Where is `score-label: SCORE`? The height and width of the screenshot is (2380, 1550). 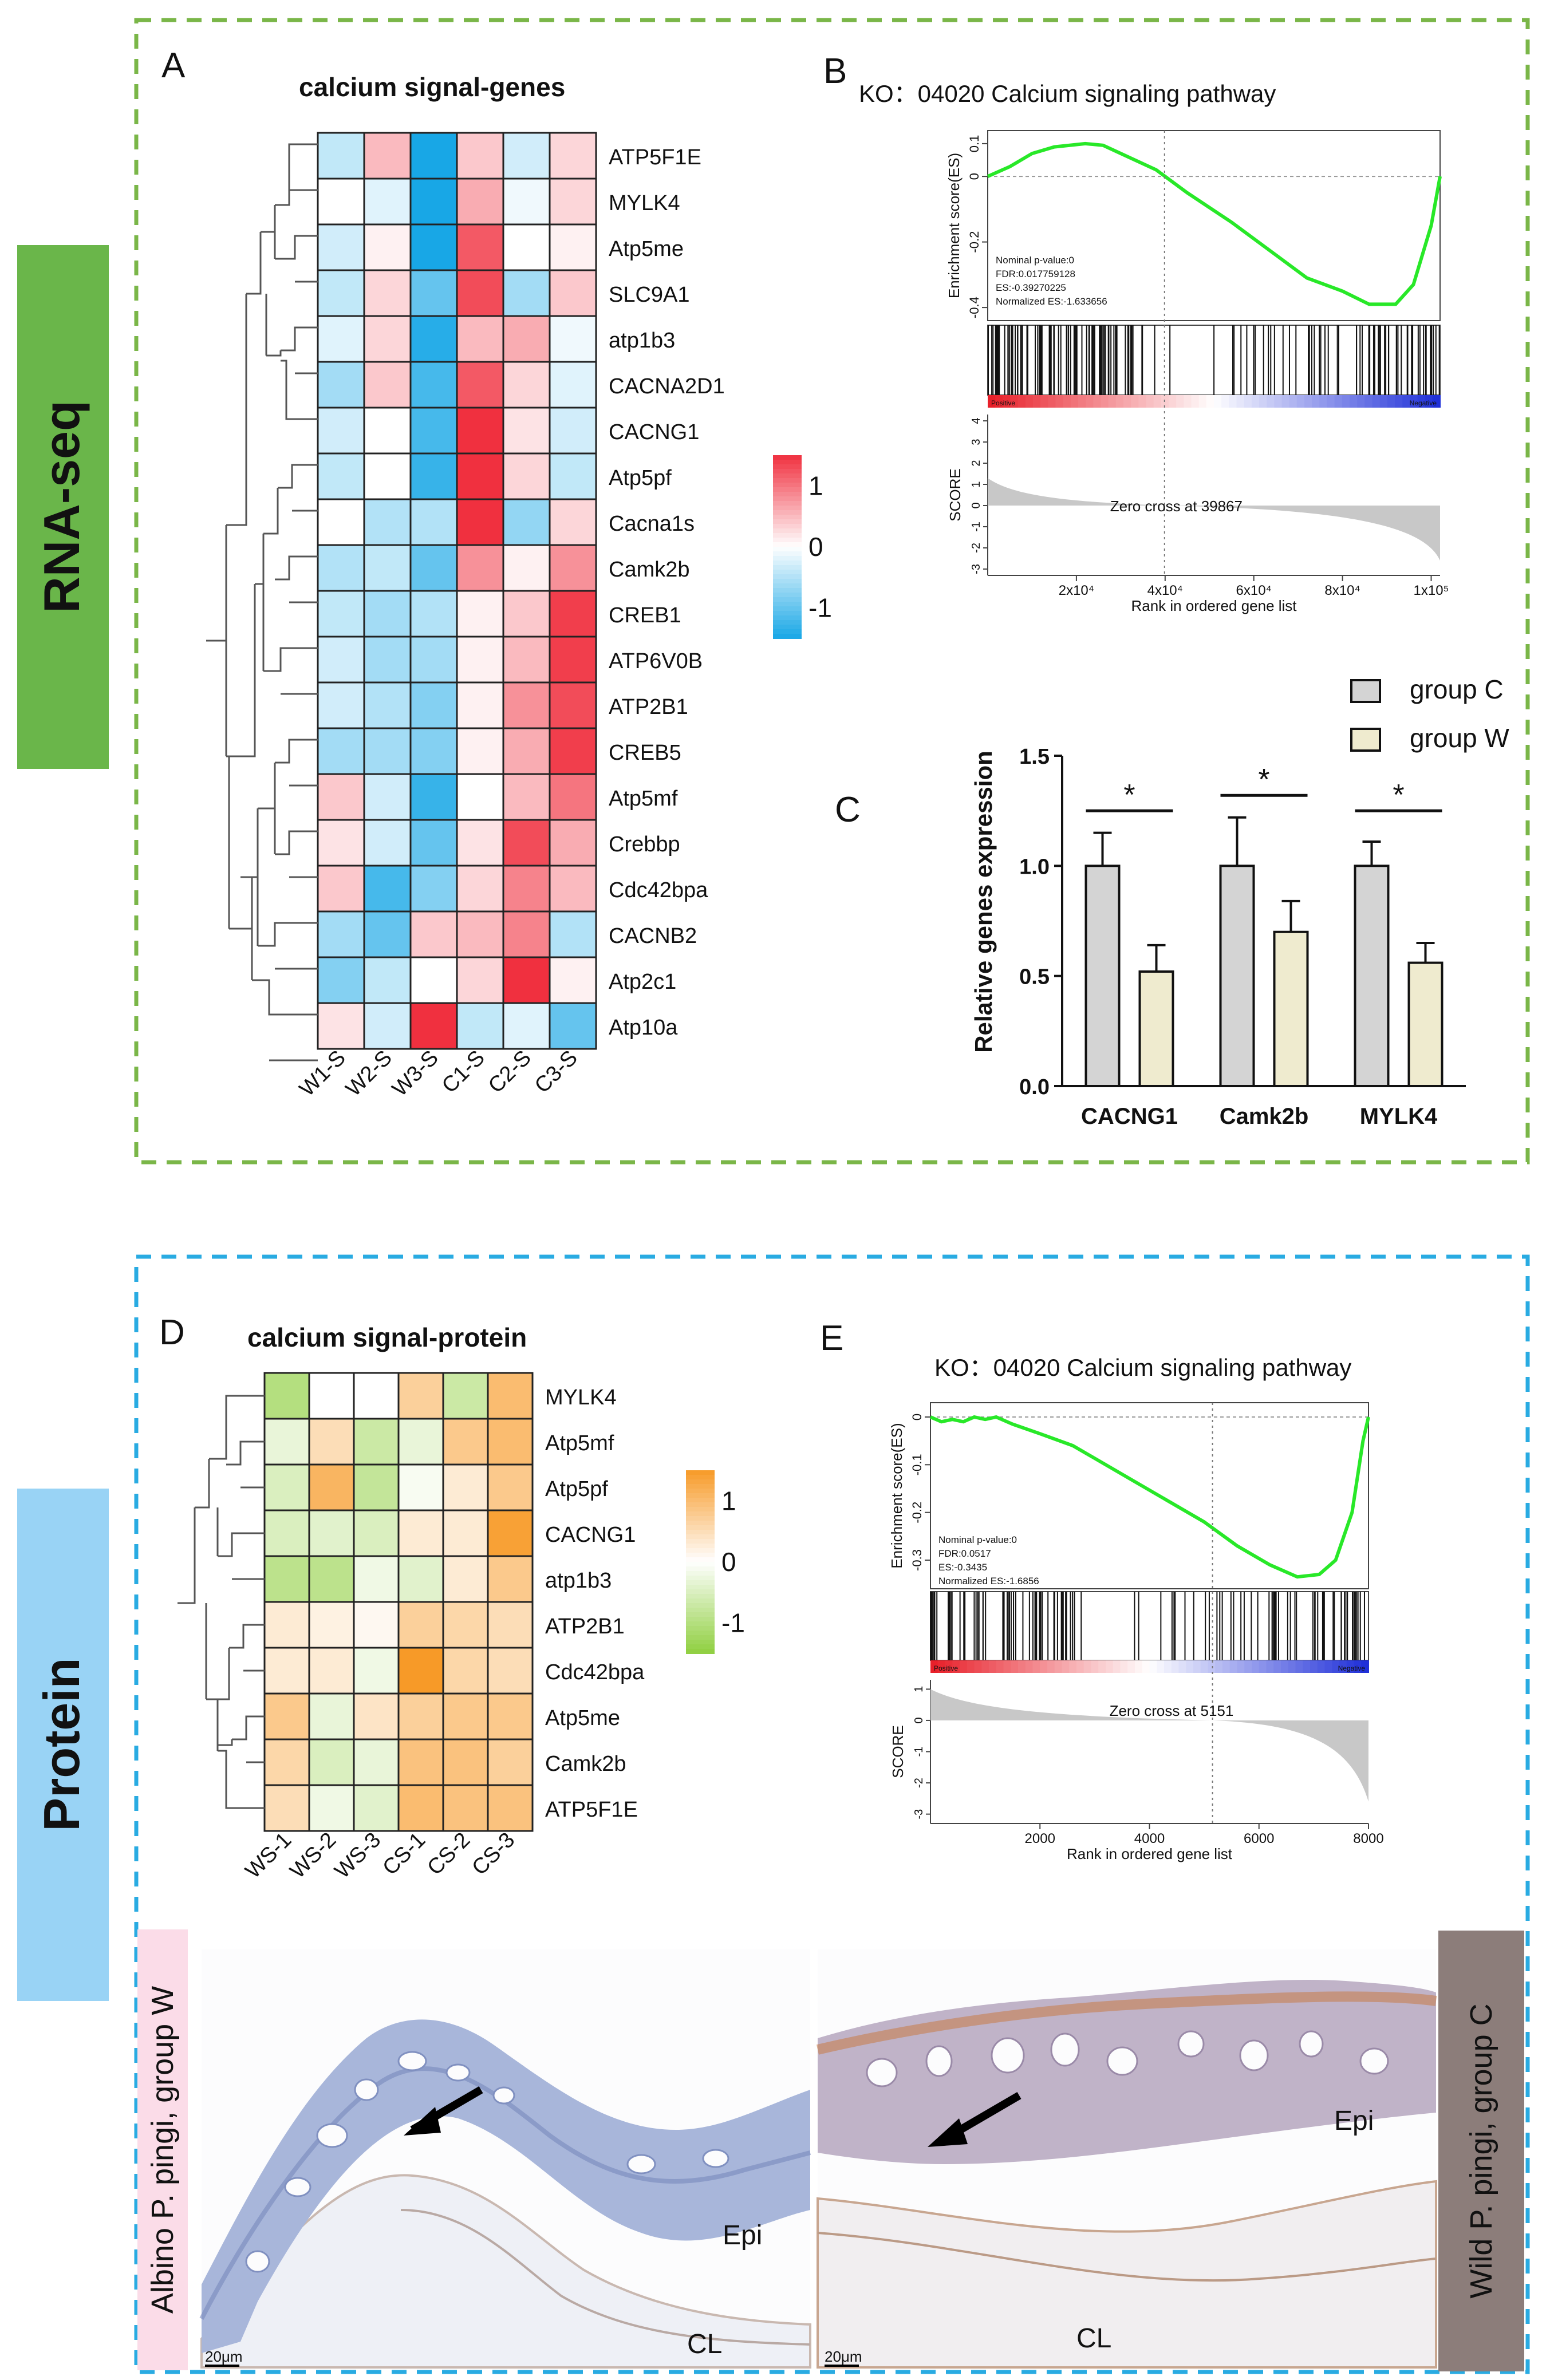
score-label: SCORE is located at coordinates (955, 494).